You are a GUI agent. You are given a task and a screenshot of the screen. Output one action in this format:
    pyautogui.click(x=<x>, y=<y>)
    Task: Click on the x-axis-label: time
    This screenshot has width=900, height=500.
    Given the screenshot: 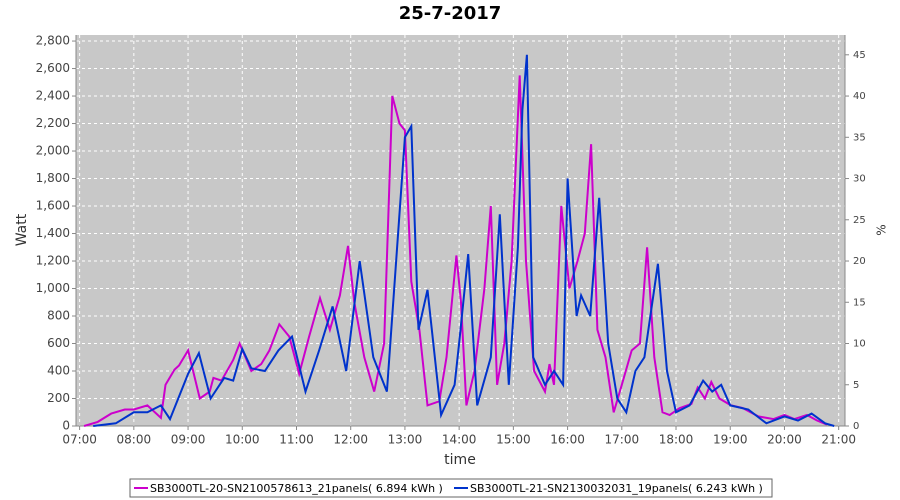 What is the action you would take?
    pyautogui.click(x=460, y=460)
    